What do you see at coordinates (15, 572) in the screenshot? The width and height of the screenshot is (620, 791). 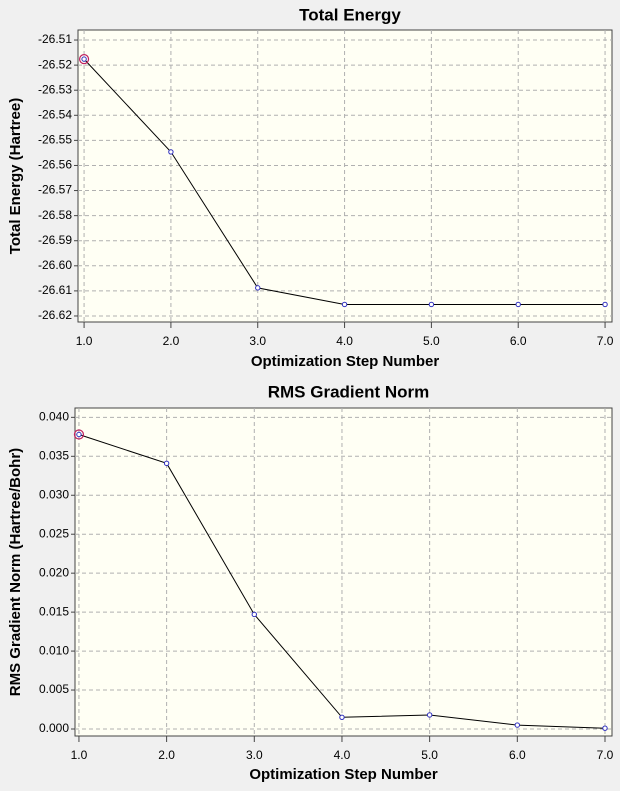 I see `y-axis-label: RMS Gradient Norm (Hartree/Bohr)` at bounding box center [15, 572].